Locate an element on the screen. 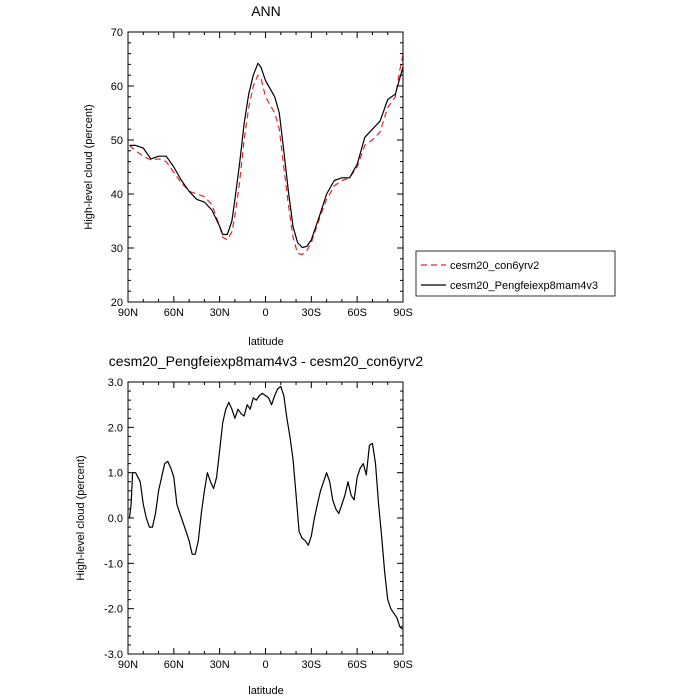 The width and height of the screenshot is (700, 700). top-x-tick-label: 30S is located at coordinates (312, 313).